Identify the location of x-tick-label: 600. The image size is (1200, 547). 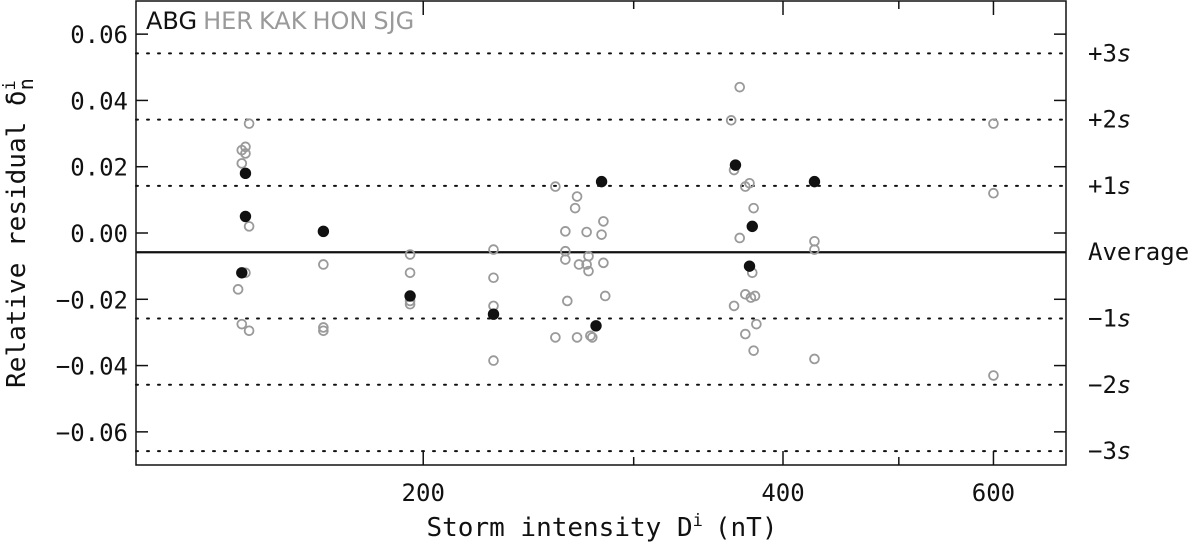
(993, 493).